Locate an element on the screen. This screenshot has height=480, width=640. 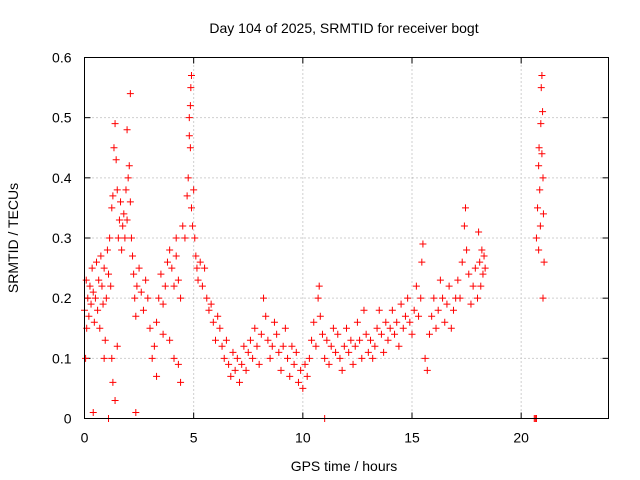
y-tick-label: 0 is located at coordinates (68, 419).